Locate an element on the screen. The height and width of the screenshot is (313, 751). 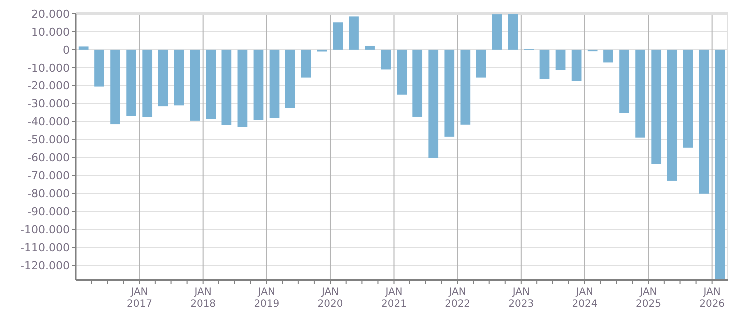
y-tick-label: -10.000 is located at coordinates (49, 68).